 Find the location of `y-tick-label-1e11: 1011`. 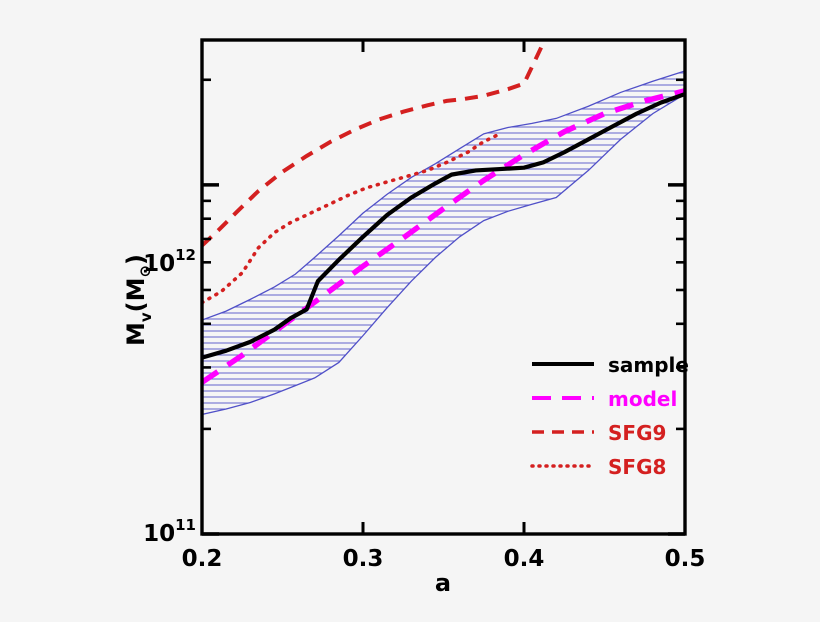

y-tick-label-1e11: 1011 is located at coordinates (169, 531).